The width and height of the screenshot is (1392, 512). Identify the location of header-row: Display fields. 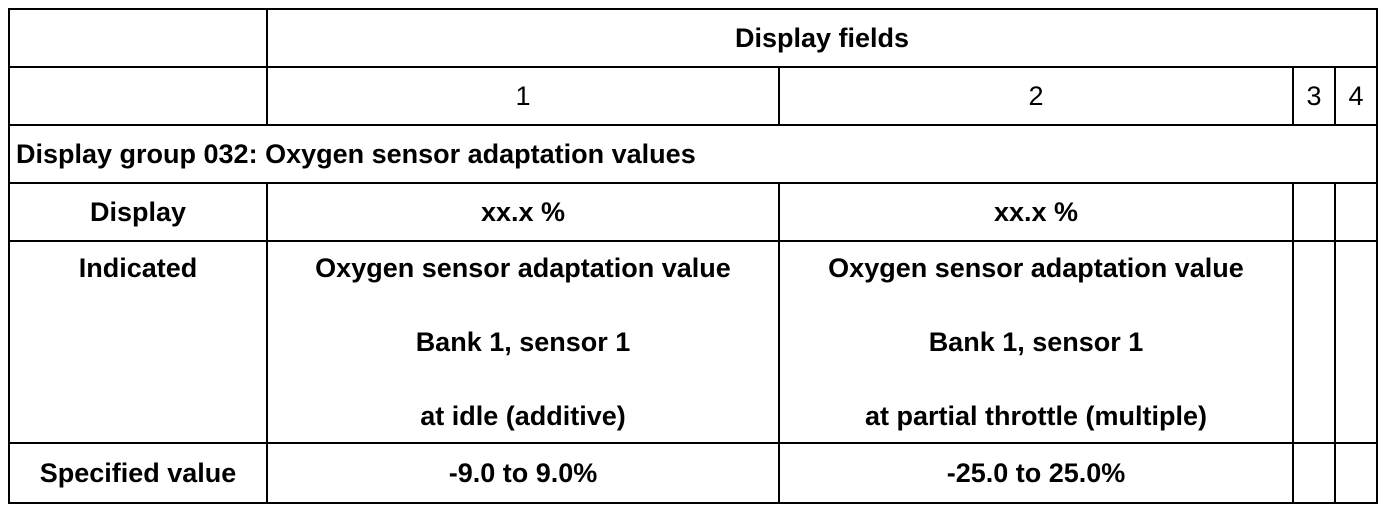
(693, 38).